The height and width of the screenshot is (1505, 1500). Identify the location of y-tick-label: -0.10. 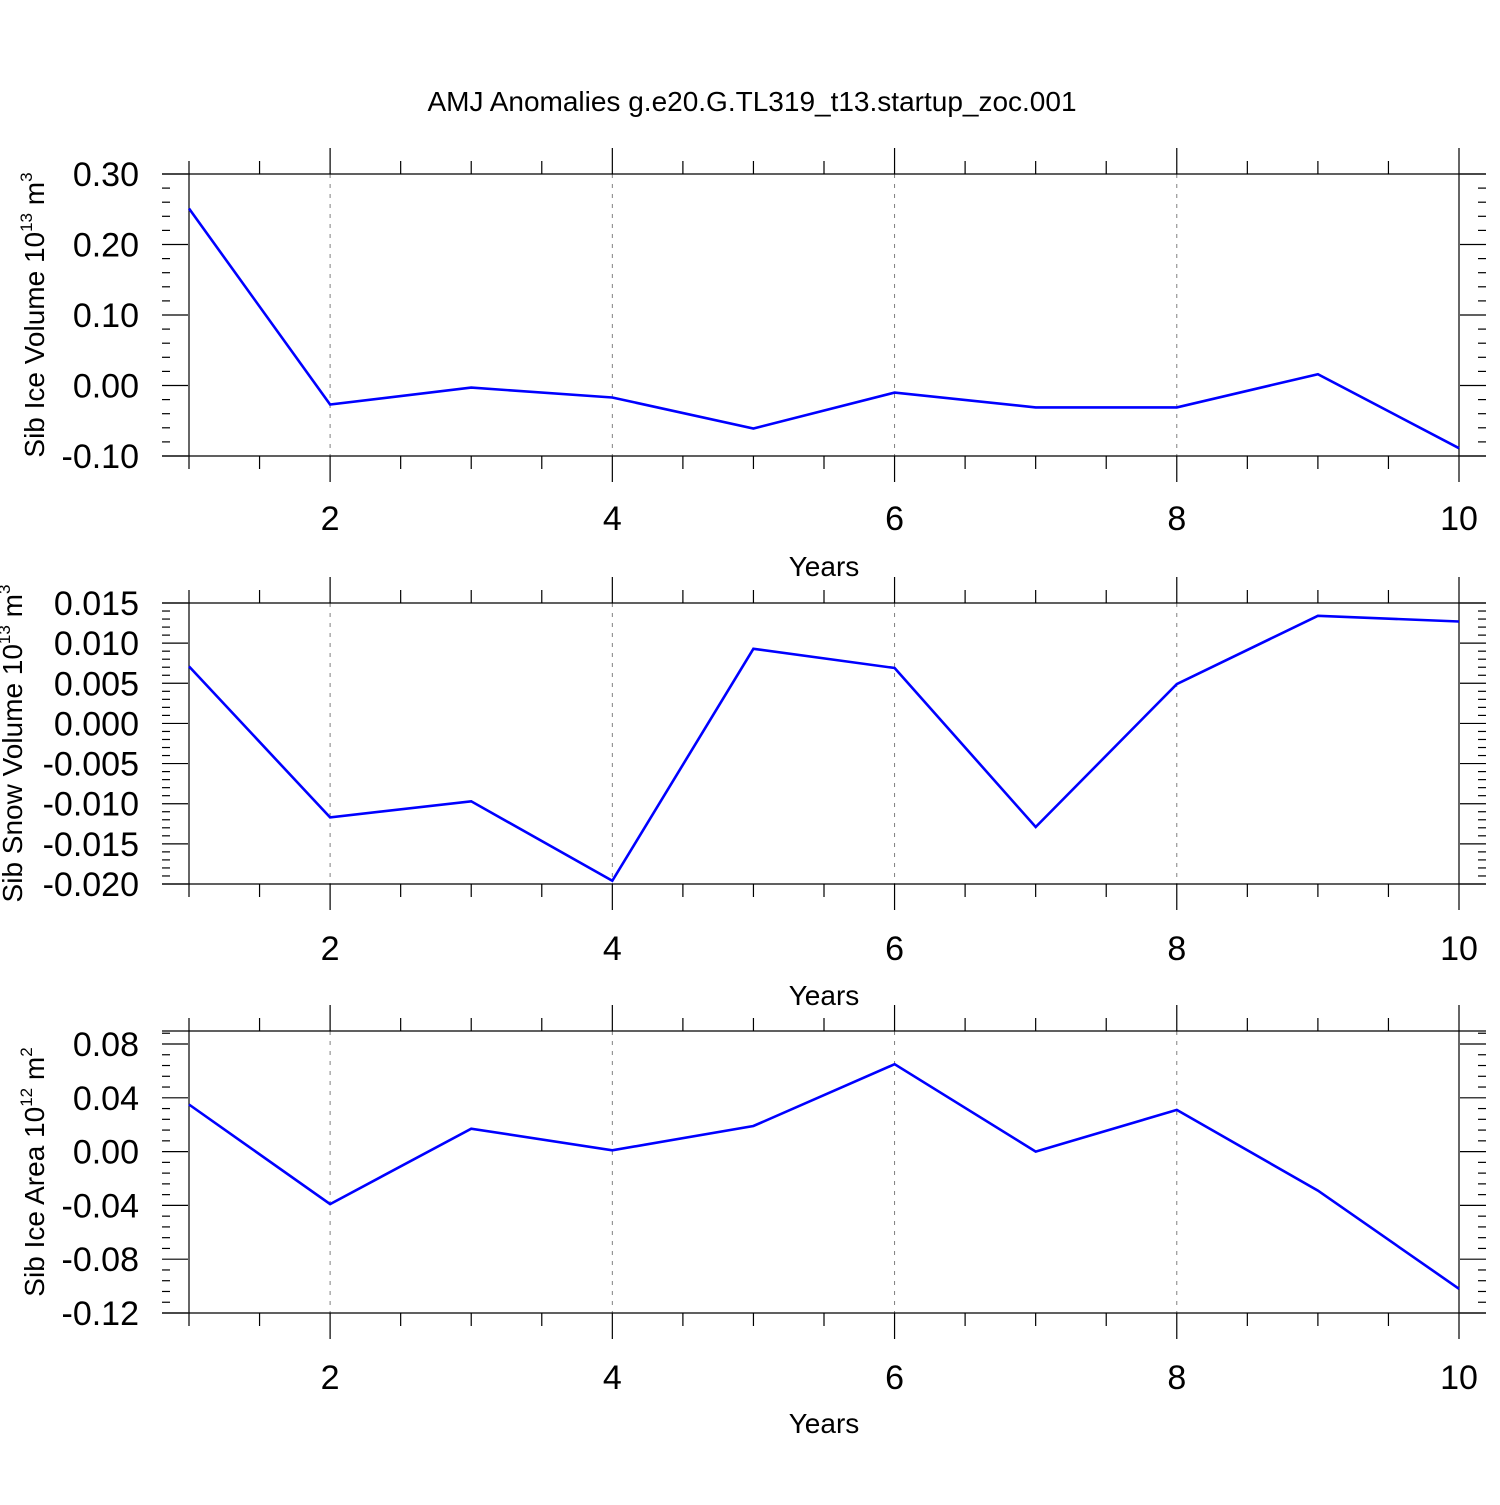
(101, 457).